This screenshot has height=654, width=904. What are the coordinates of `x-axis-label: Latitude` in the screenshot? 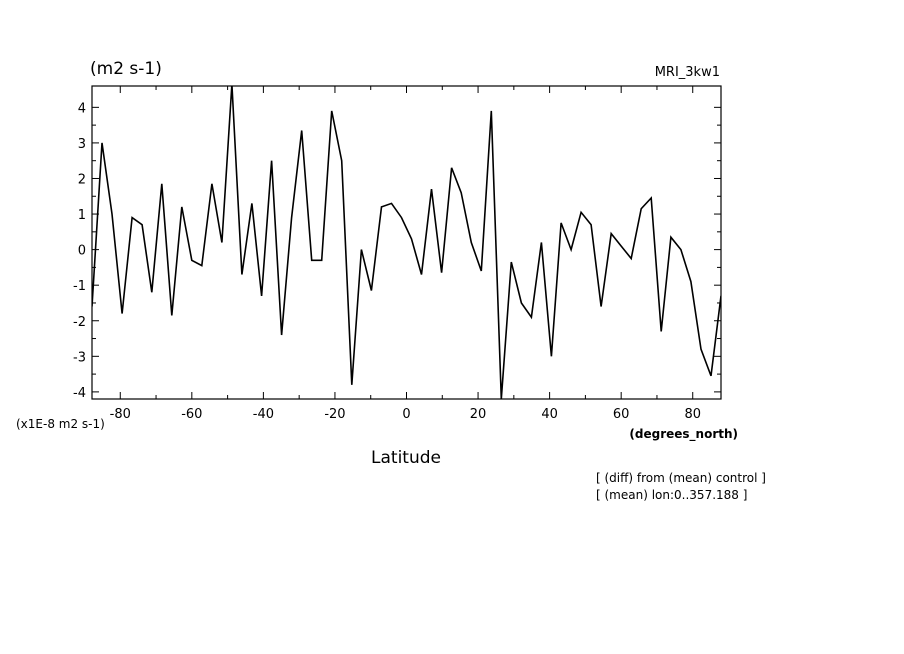 It's located at (406, 458).